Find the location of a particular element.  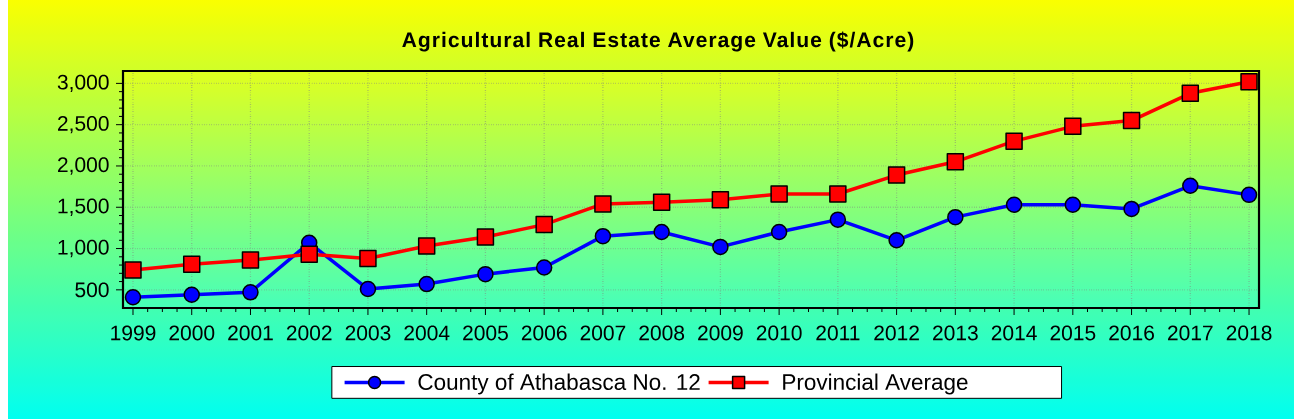

x-tick-label: 2001 is located at coordinates (250, 333).